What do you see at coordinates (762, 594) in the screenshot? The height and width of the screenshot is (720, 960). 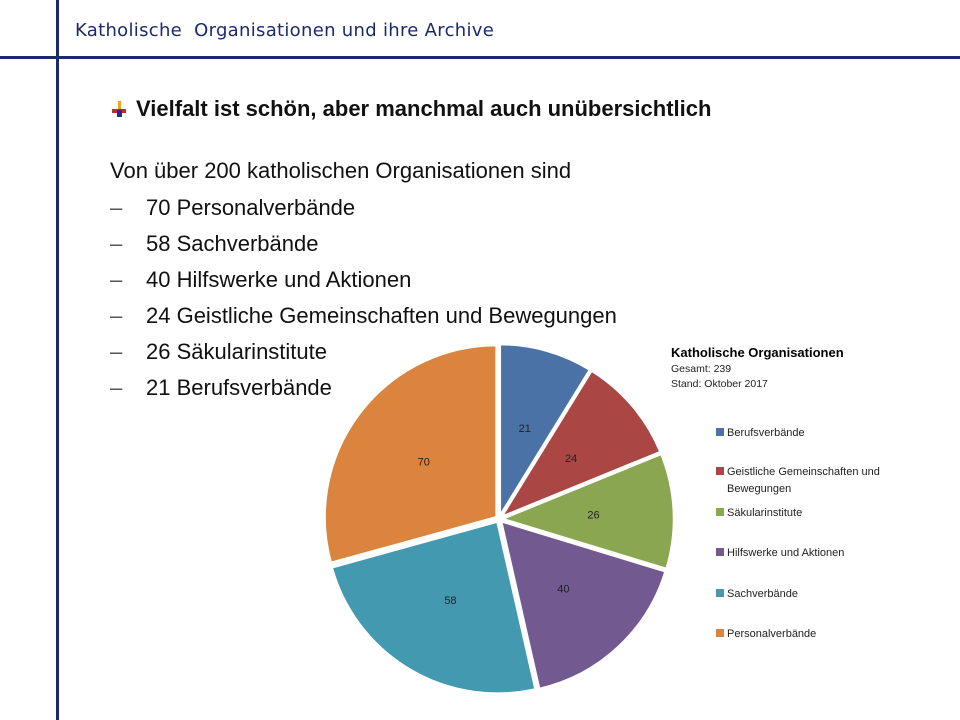 I see `legend-label: Sachverbände` at bounding box center [762, 594].